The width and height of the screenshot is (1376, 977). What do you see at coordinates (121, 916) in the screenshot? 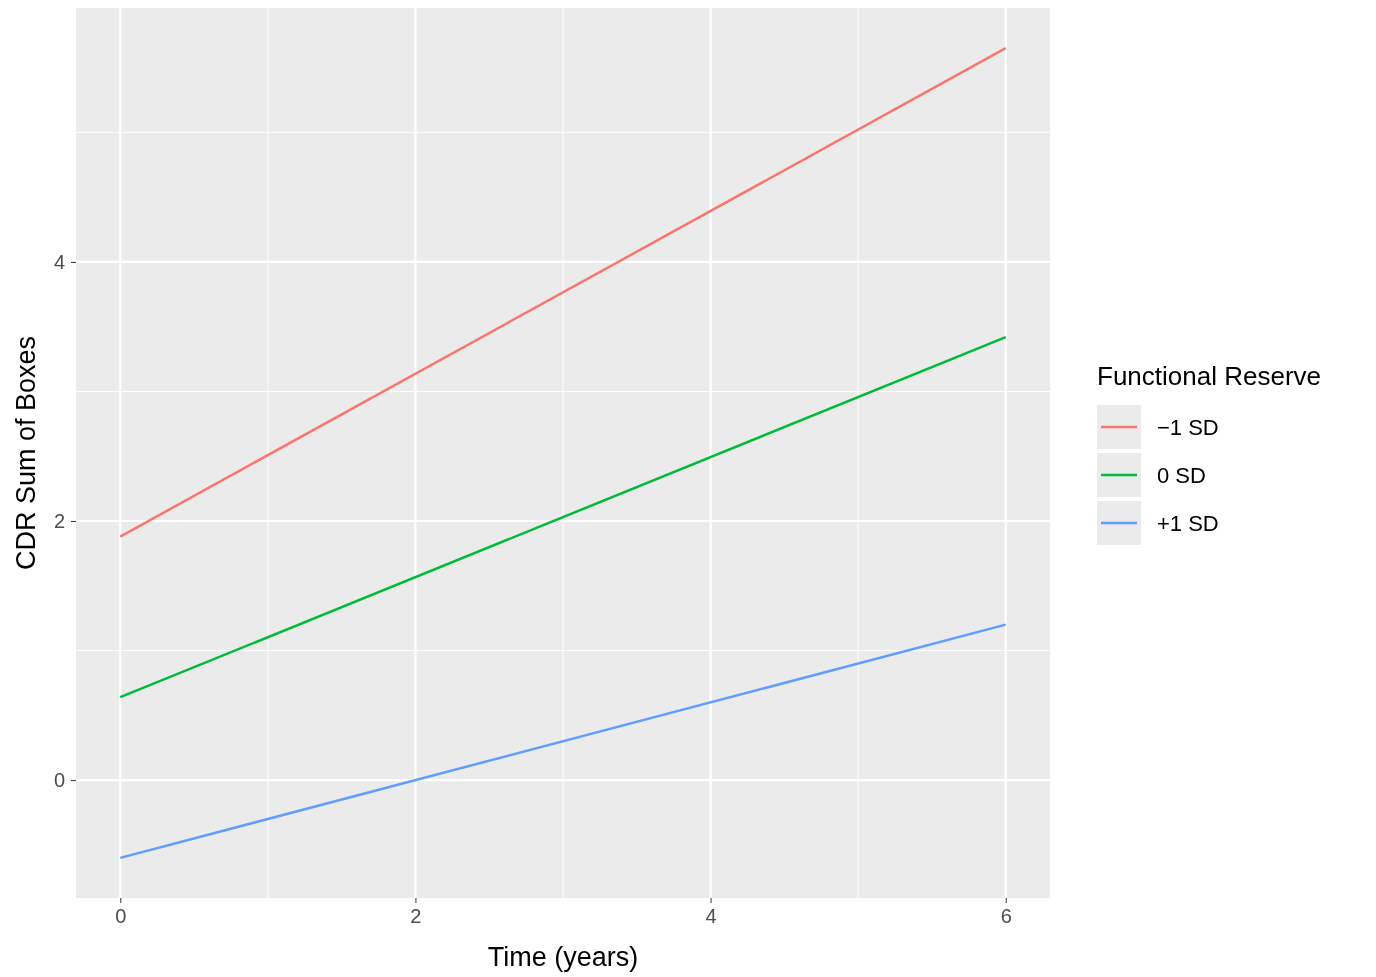
I see `x-tick-label: 0` at bounding box center [121, 916].